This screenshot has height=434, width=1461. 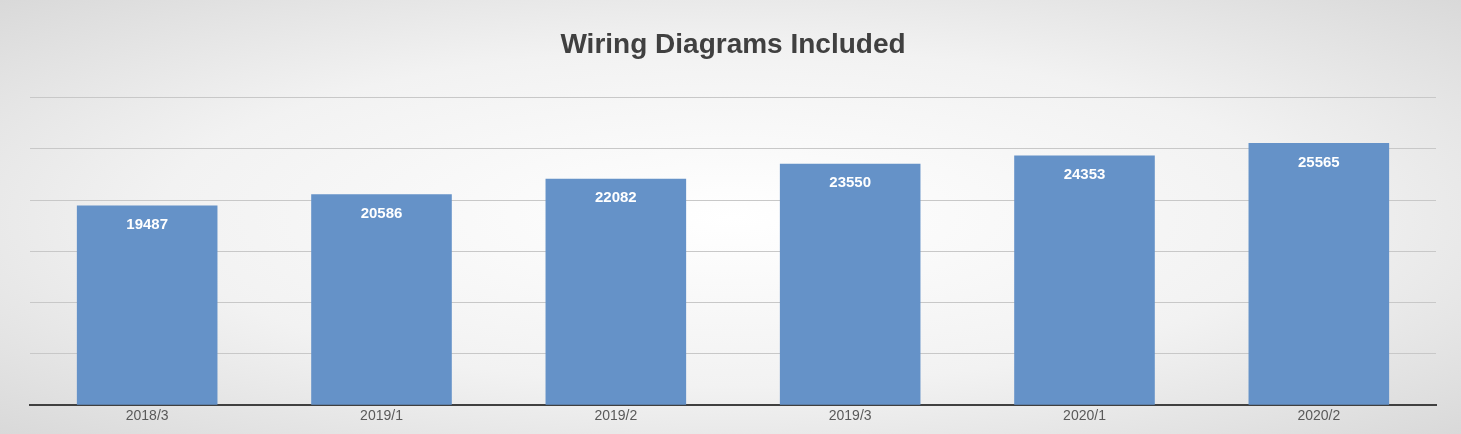 I want to click on data-label: 19487, so click(x=147, y=224).